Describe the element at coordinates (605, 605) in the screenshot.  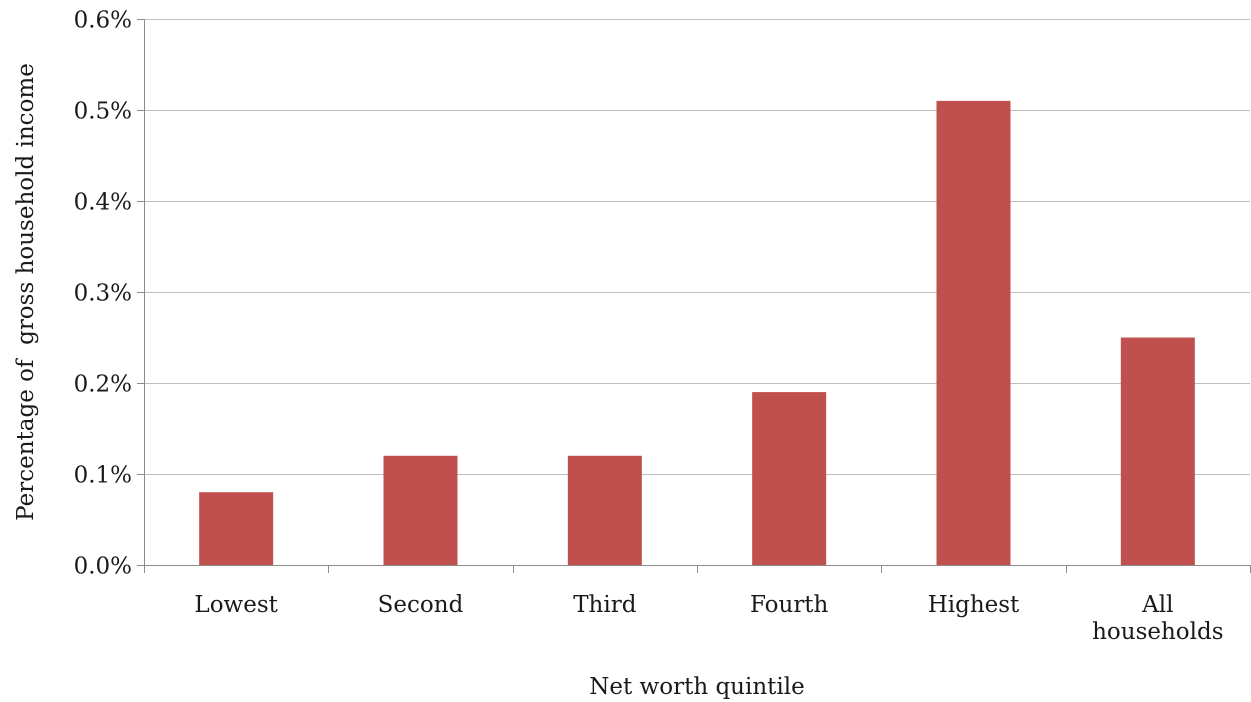
I see `x-category-label: Third` at that location.